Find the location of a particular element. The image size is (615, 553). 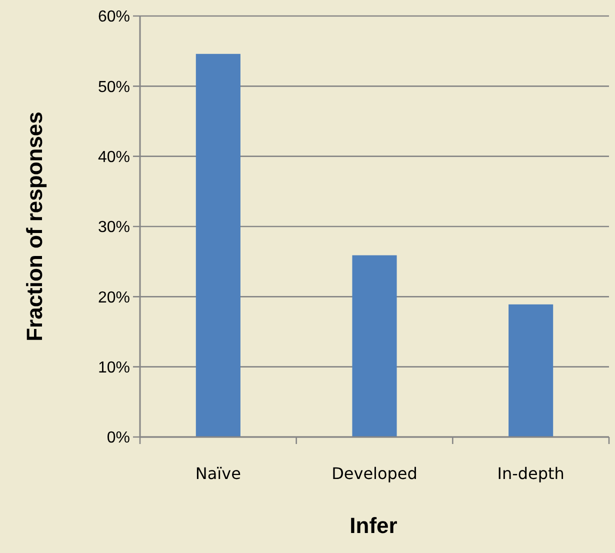

y-tick-label: 20% is located at coordinates (114, 297).